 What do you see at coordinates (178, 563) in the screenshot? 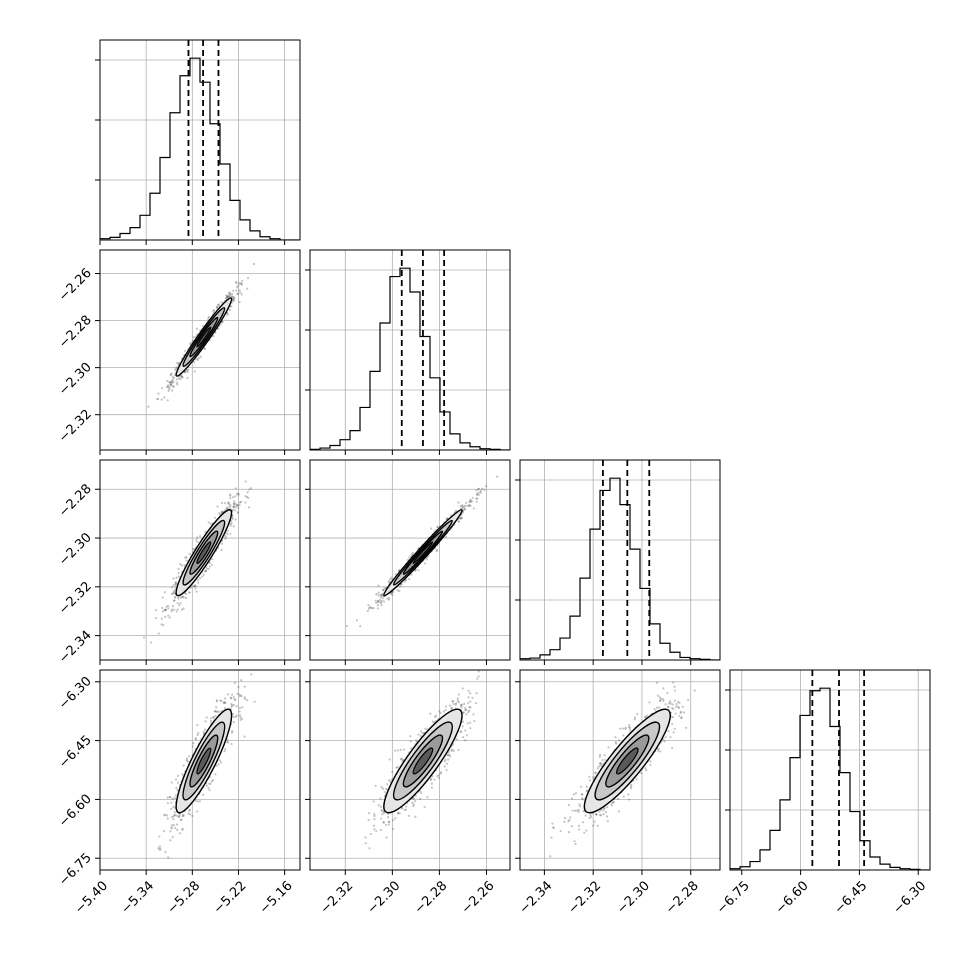
I see `panel-2-0: −2.34−2.32−2.30−2.28` at bounding box center [178, 563].